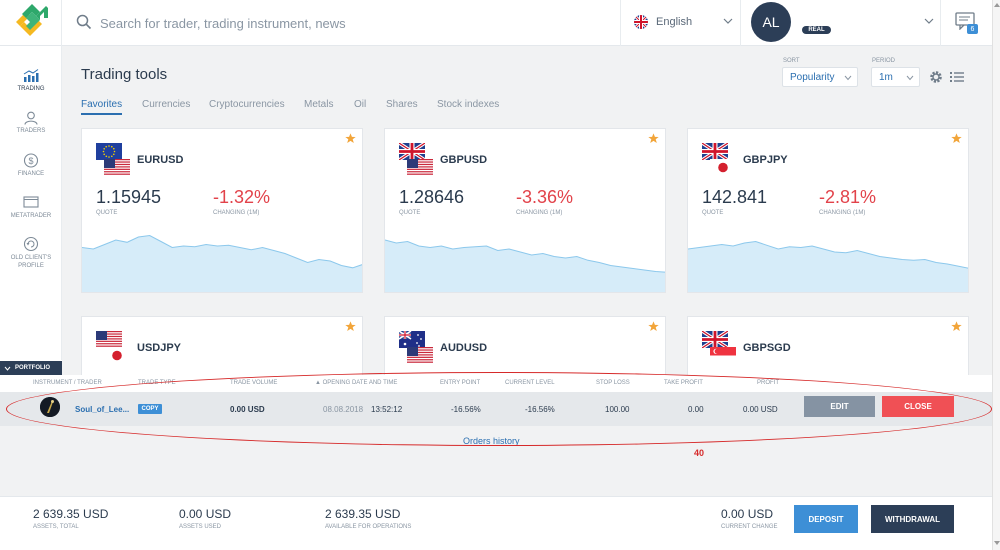 This screenshot has width=1000, height=550. I want to click on tab-oil: Oil, so click(360, 104).